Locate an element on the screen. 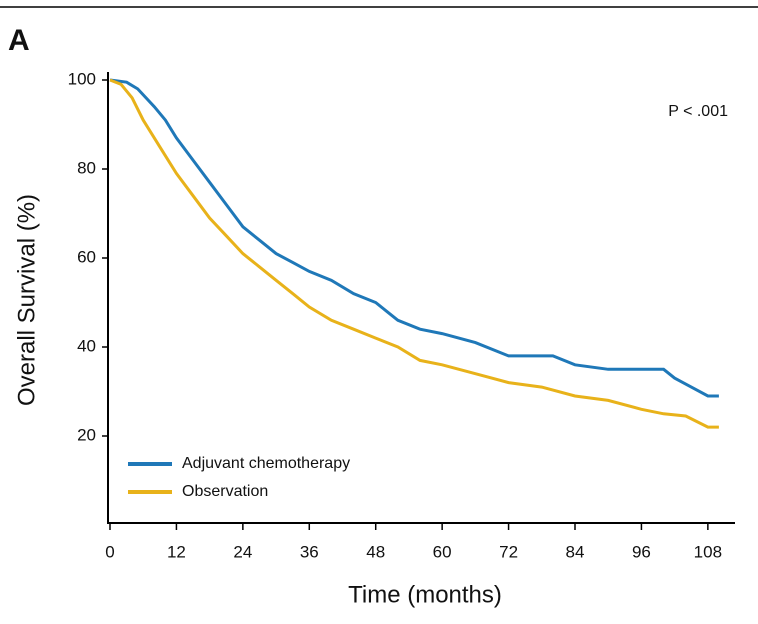  y-axis-label: Overall Survival (%) is located at coordinates (26, 300).